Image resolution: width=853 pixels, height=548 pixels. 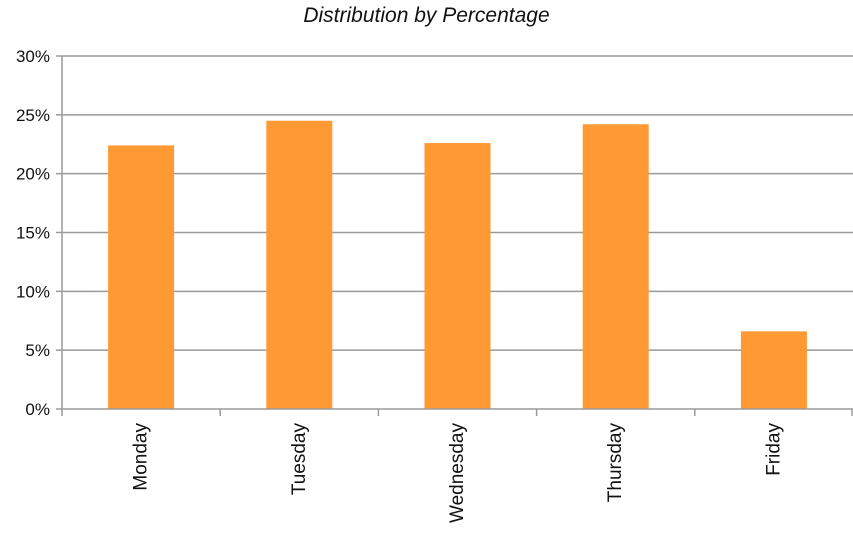 I want to click on chart-title: Distribution by Percentage, so click(x=426, y=15).